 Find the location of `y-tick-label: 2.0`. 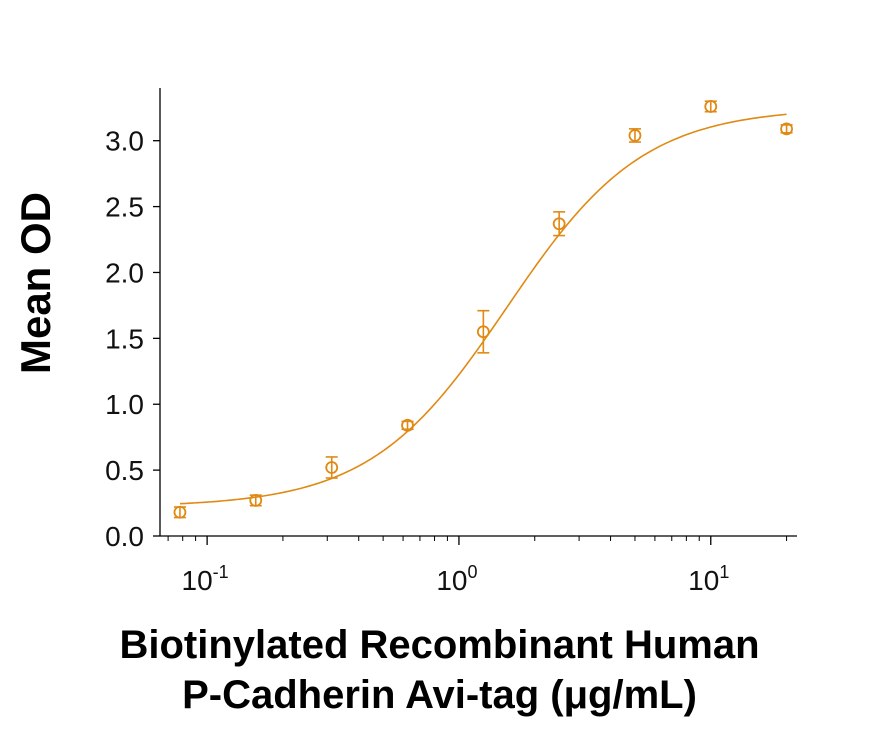

y-tick-label: 2.0 is located at coordinates (124, 272).